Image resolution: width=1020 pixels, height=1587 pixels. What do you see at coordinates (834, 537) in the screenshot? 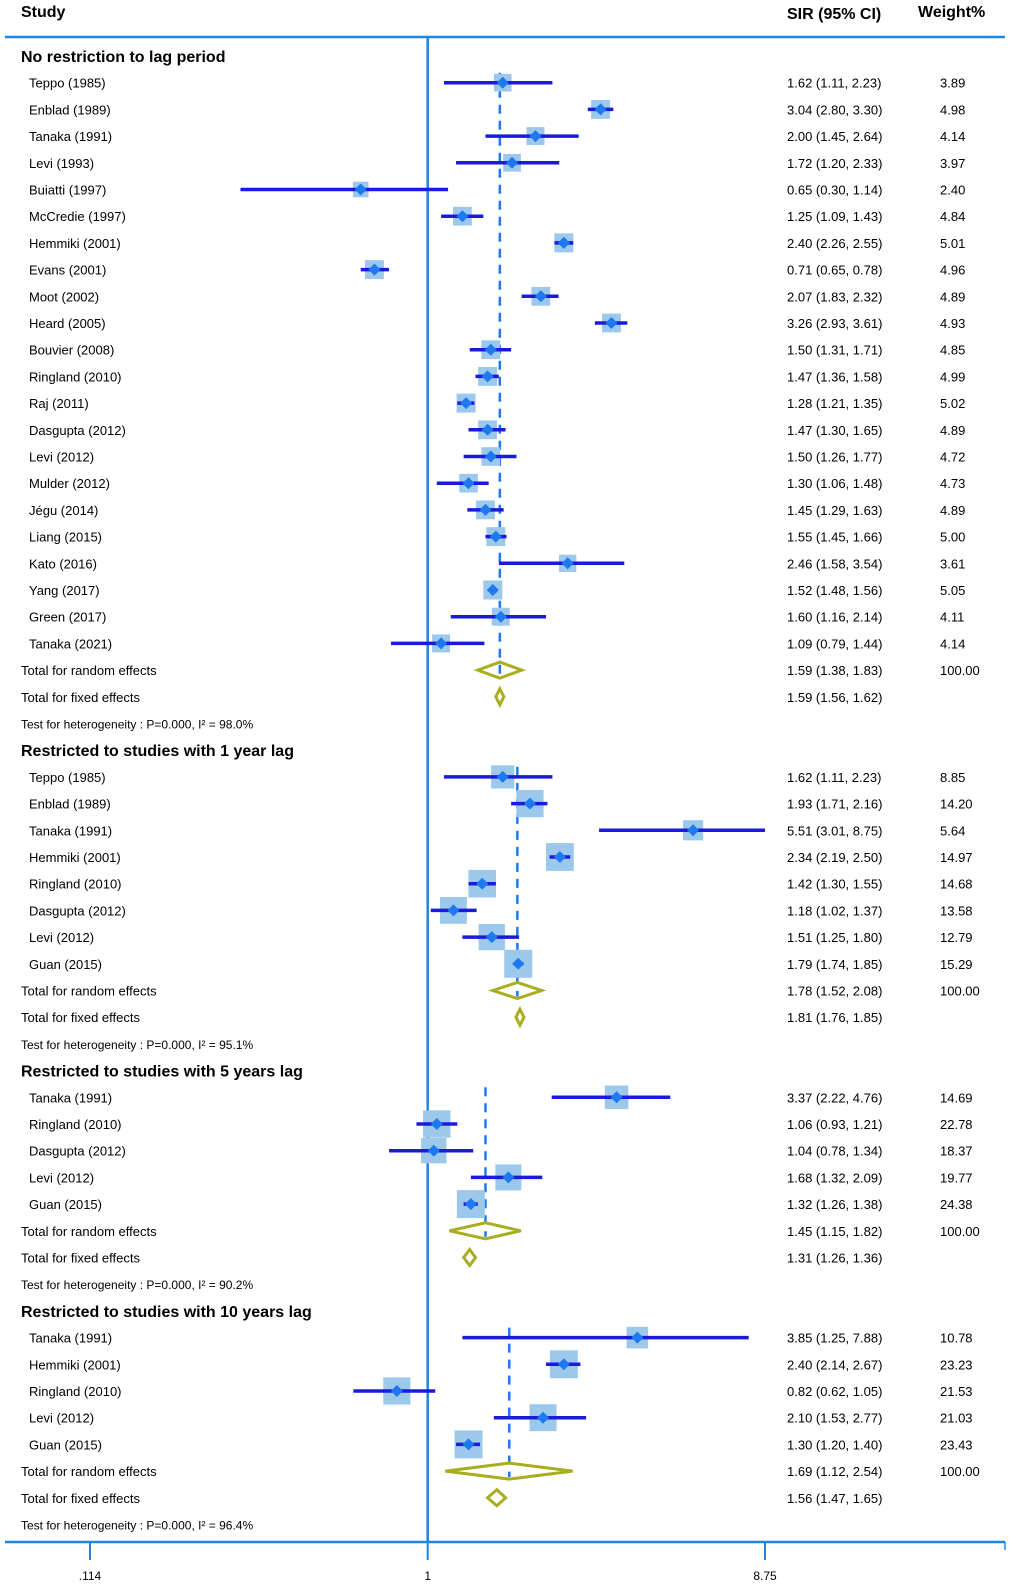
I see `study-sir-ci: 1.55 (1.45, 1.66)` at bounding box center [834, 537].